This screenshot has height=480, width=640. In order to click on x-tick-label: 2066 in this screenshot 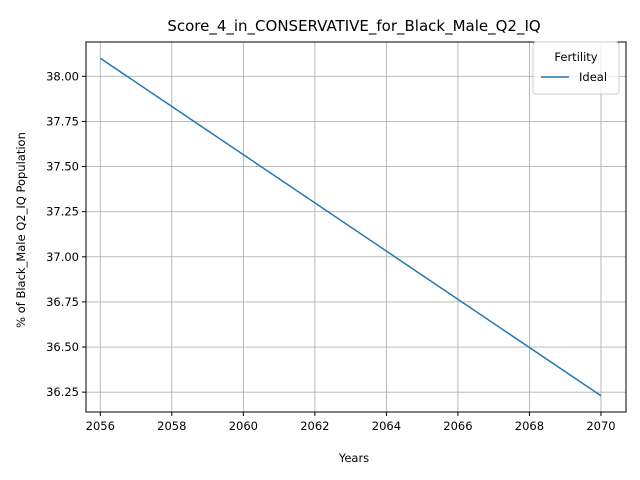, I will do `click(457, 426)`.